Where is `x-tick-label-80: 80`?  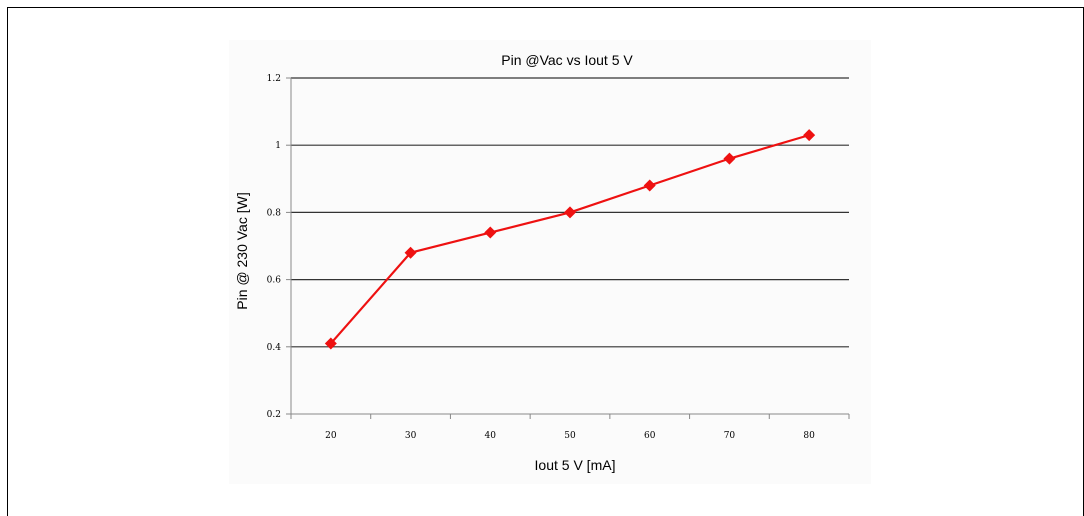
x-tick-label-80: 80 is located at coordinates (809, 436).